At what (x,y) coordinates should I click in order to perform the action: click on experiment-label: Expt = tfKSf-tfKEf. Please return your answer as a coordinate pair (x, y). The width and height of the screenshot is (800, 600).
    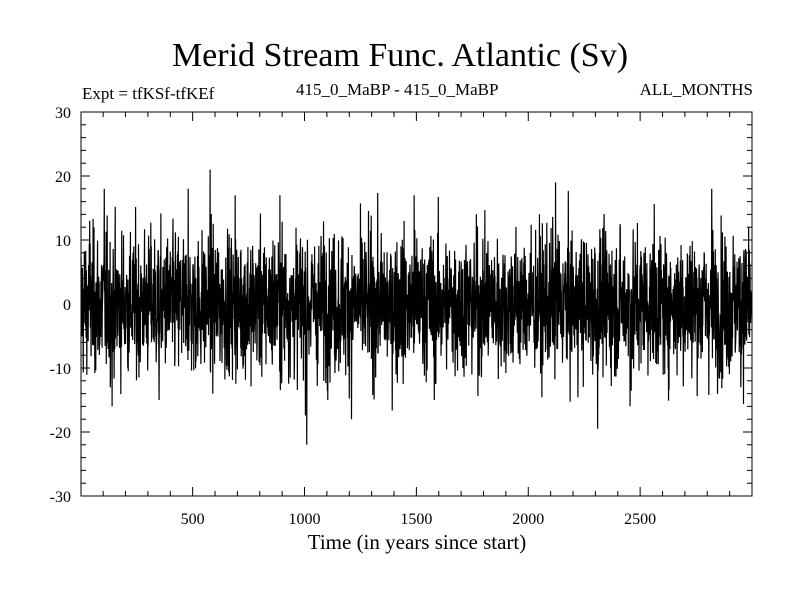
    Looking at the image, I should click on (148, 93).